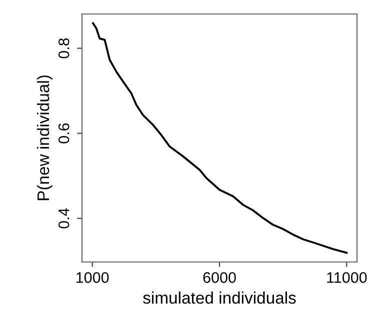 This screenshot has width=382, height=330. I want to click on x-tick-label: 1000, so click(92, 277).